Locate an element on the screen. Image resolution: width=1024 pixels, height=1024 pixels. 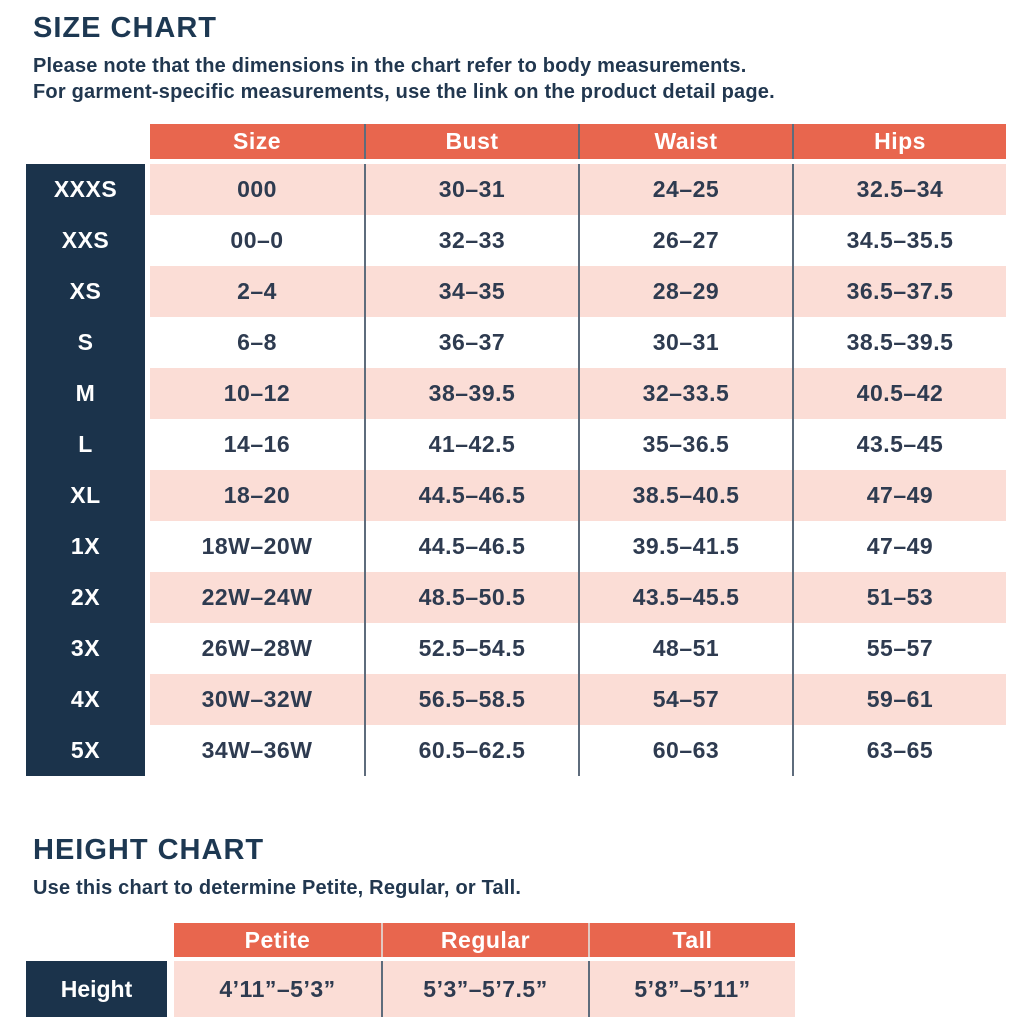
size-row-label: 5X is located at coordinates (85, 750).